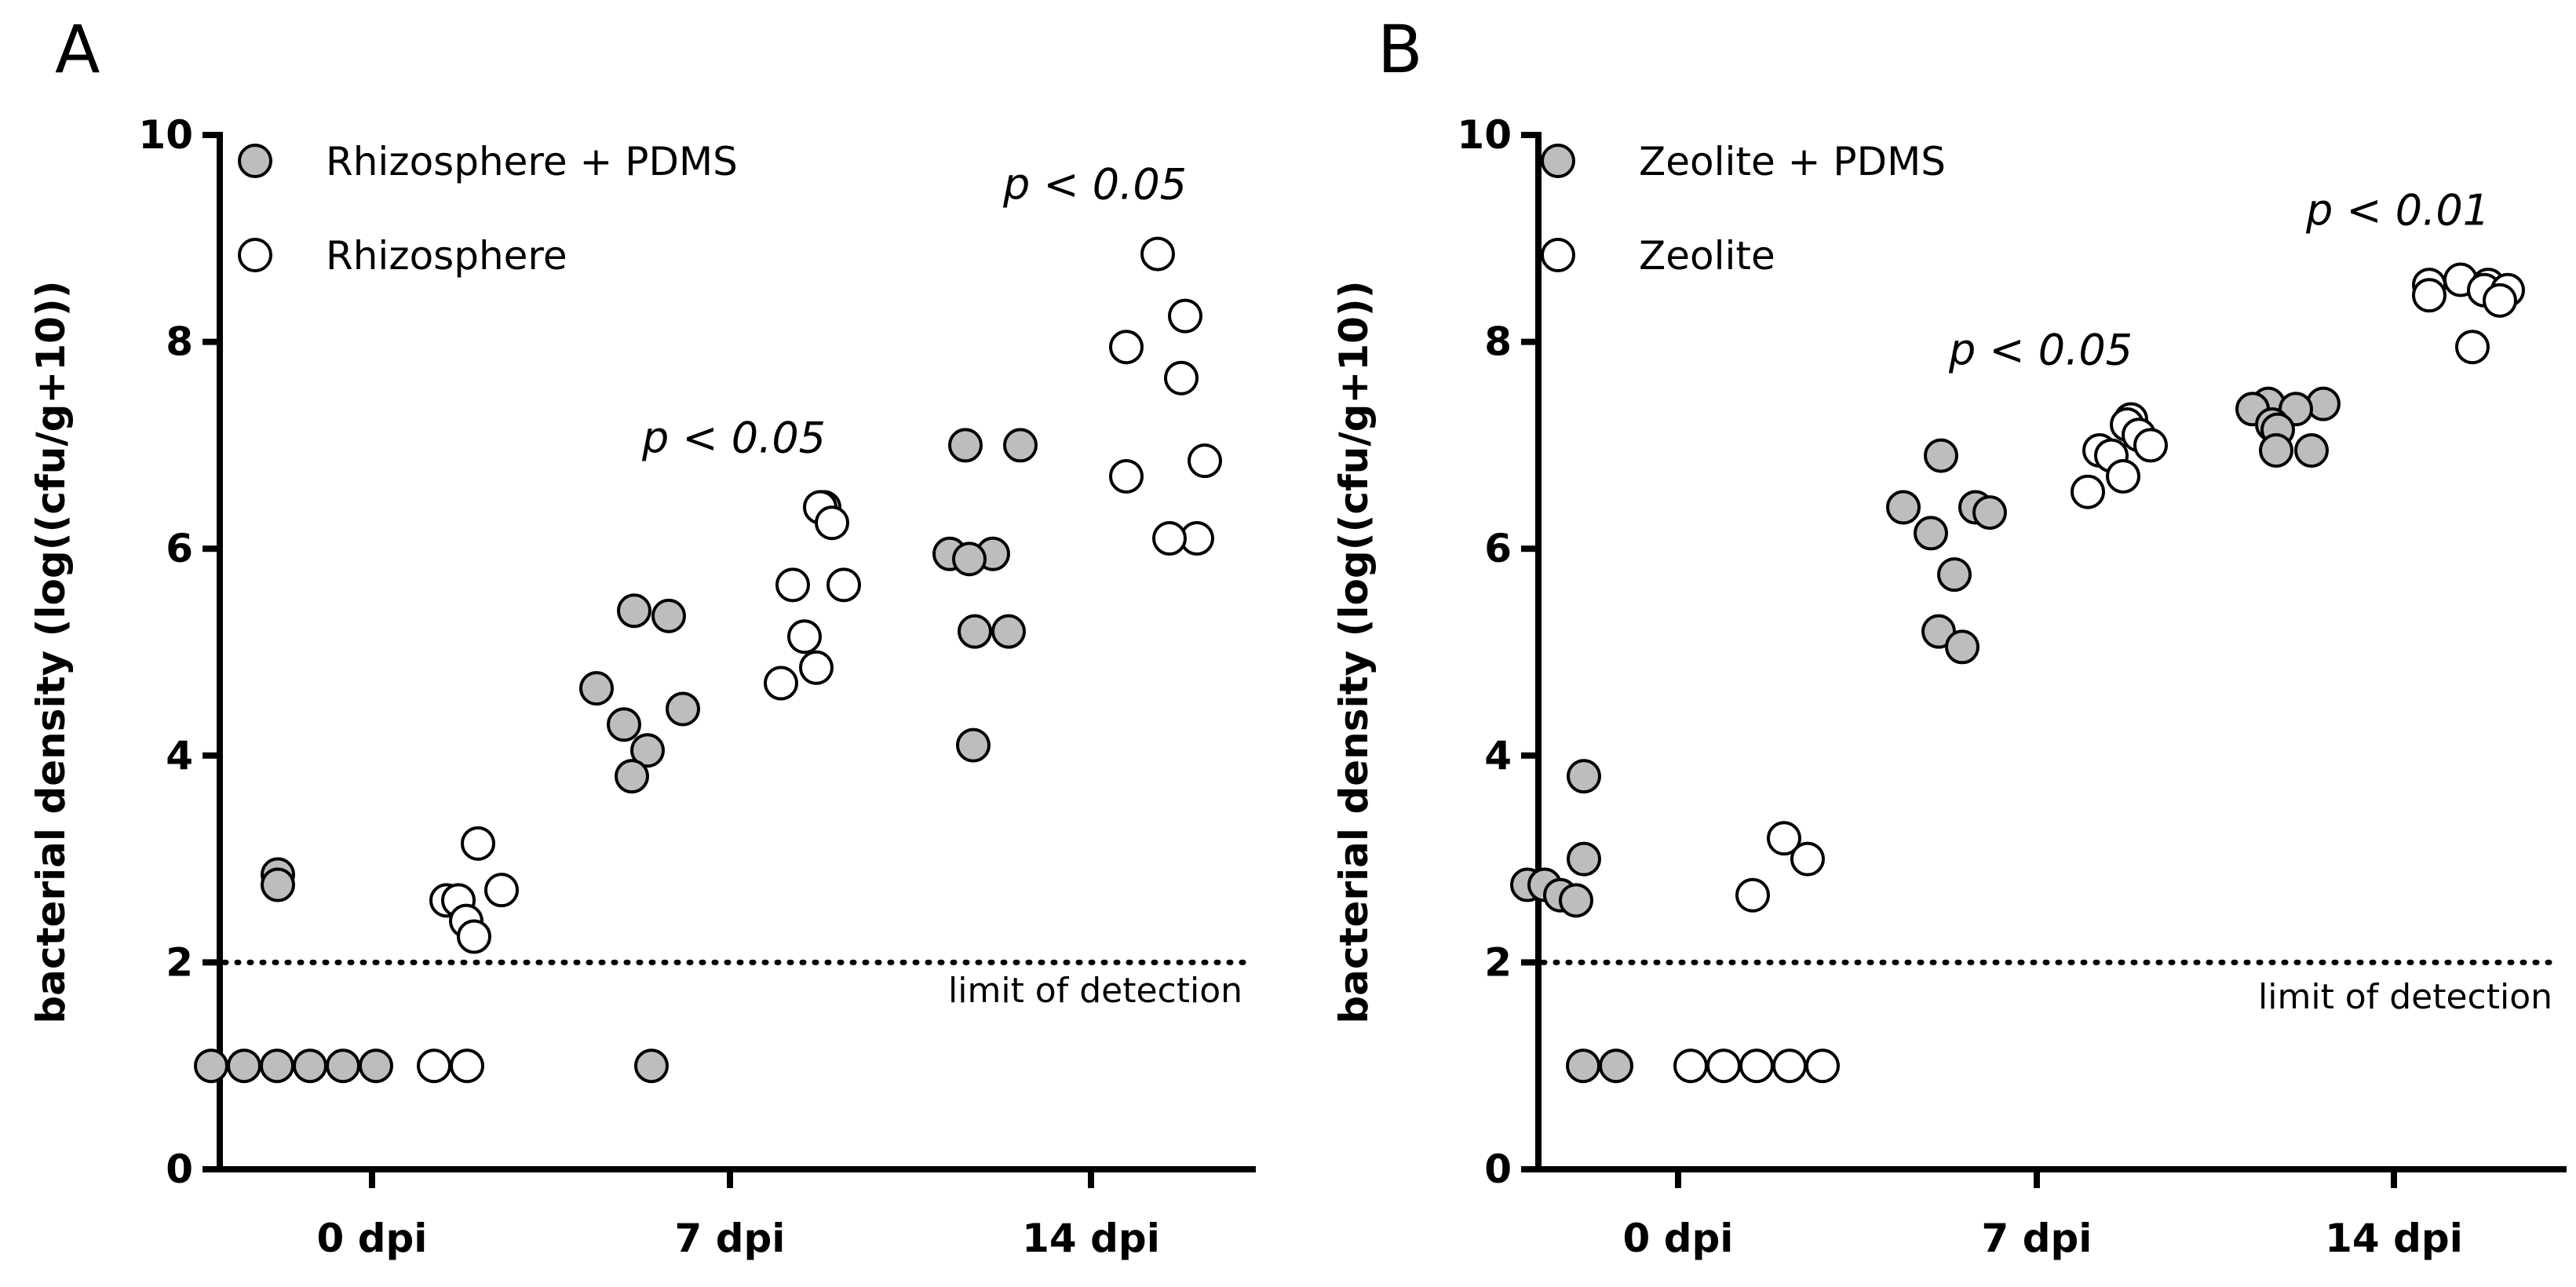  What do you see at coordinates (1792, 162) in the screenshot?
I see `legend-label: Zeolite + PDMS` at bounding box center [1792, 162].